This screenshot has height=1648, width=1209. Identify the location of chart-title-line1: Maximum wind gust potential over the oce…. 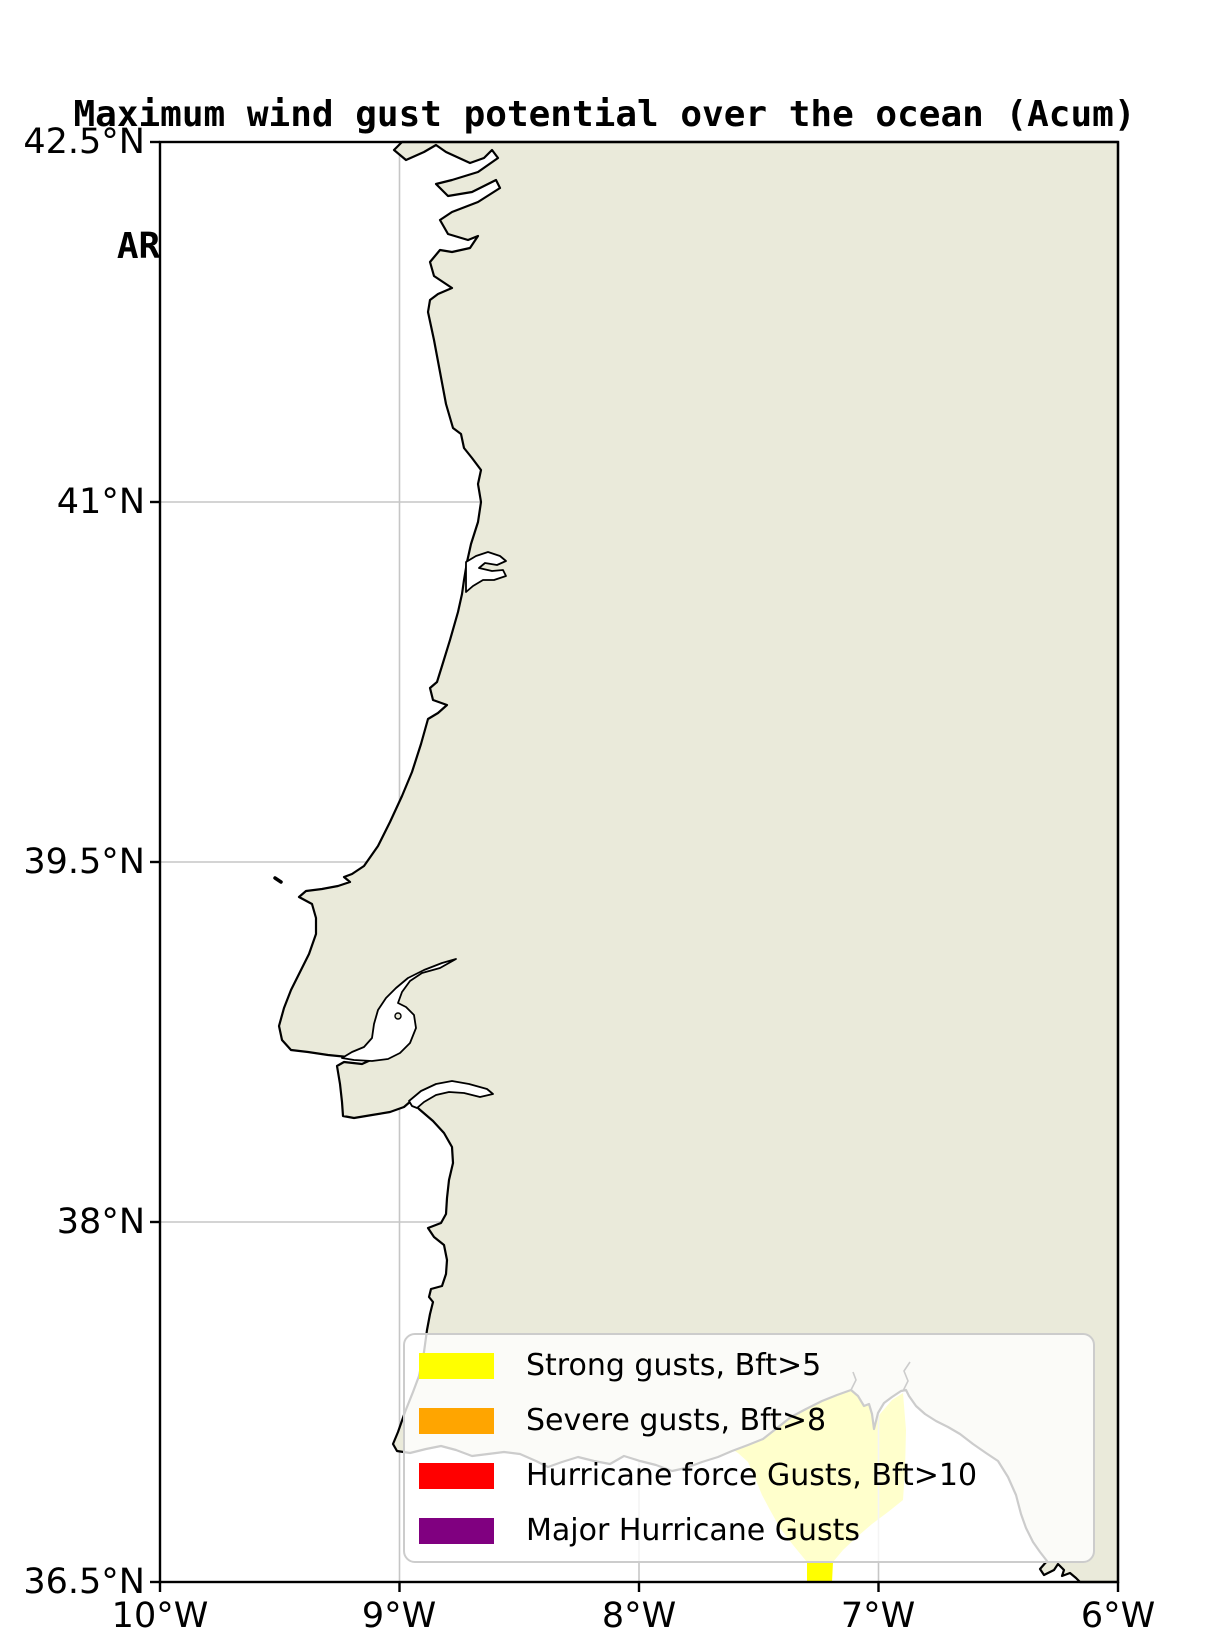
(604, 114).